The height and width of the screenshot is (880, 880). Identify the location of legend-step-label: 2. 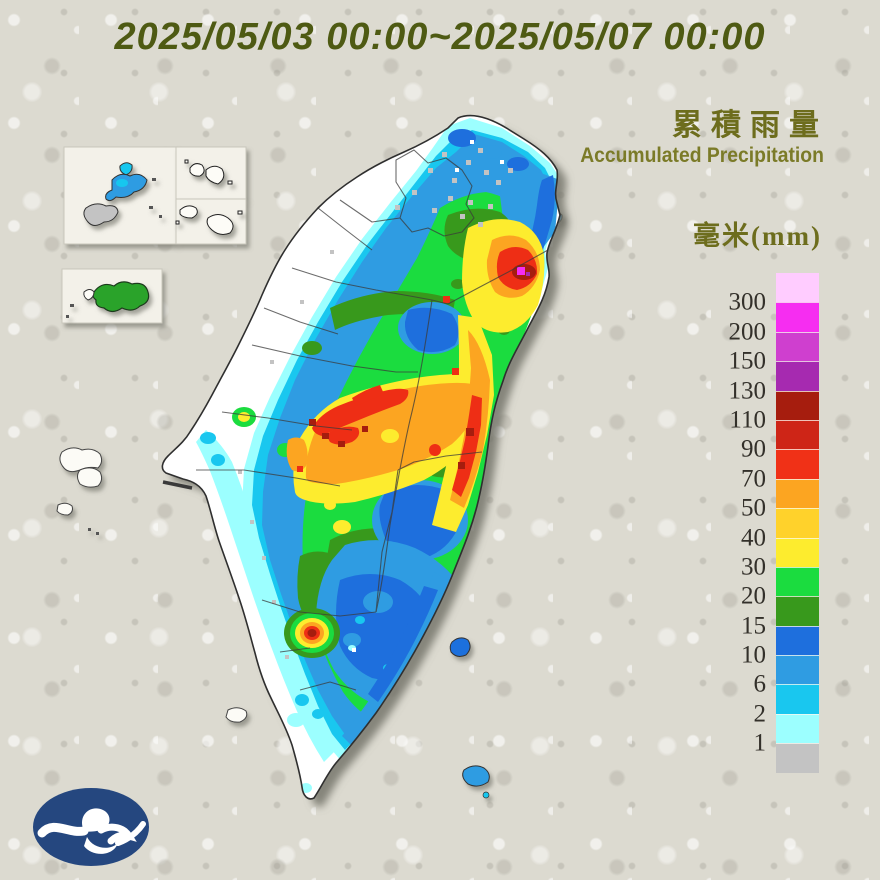
(760, 714).